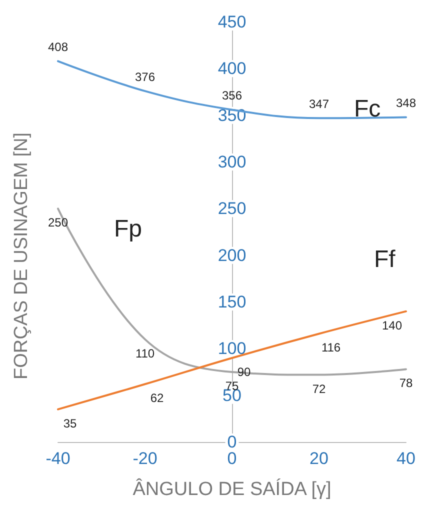 The image size is (430, 512). Describe the element at coordinates (232, 95) in the screenshot. I see `data-label: 356` at that location.